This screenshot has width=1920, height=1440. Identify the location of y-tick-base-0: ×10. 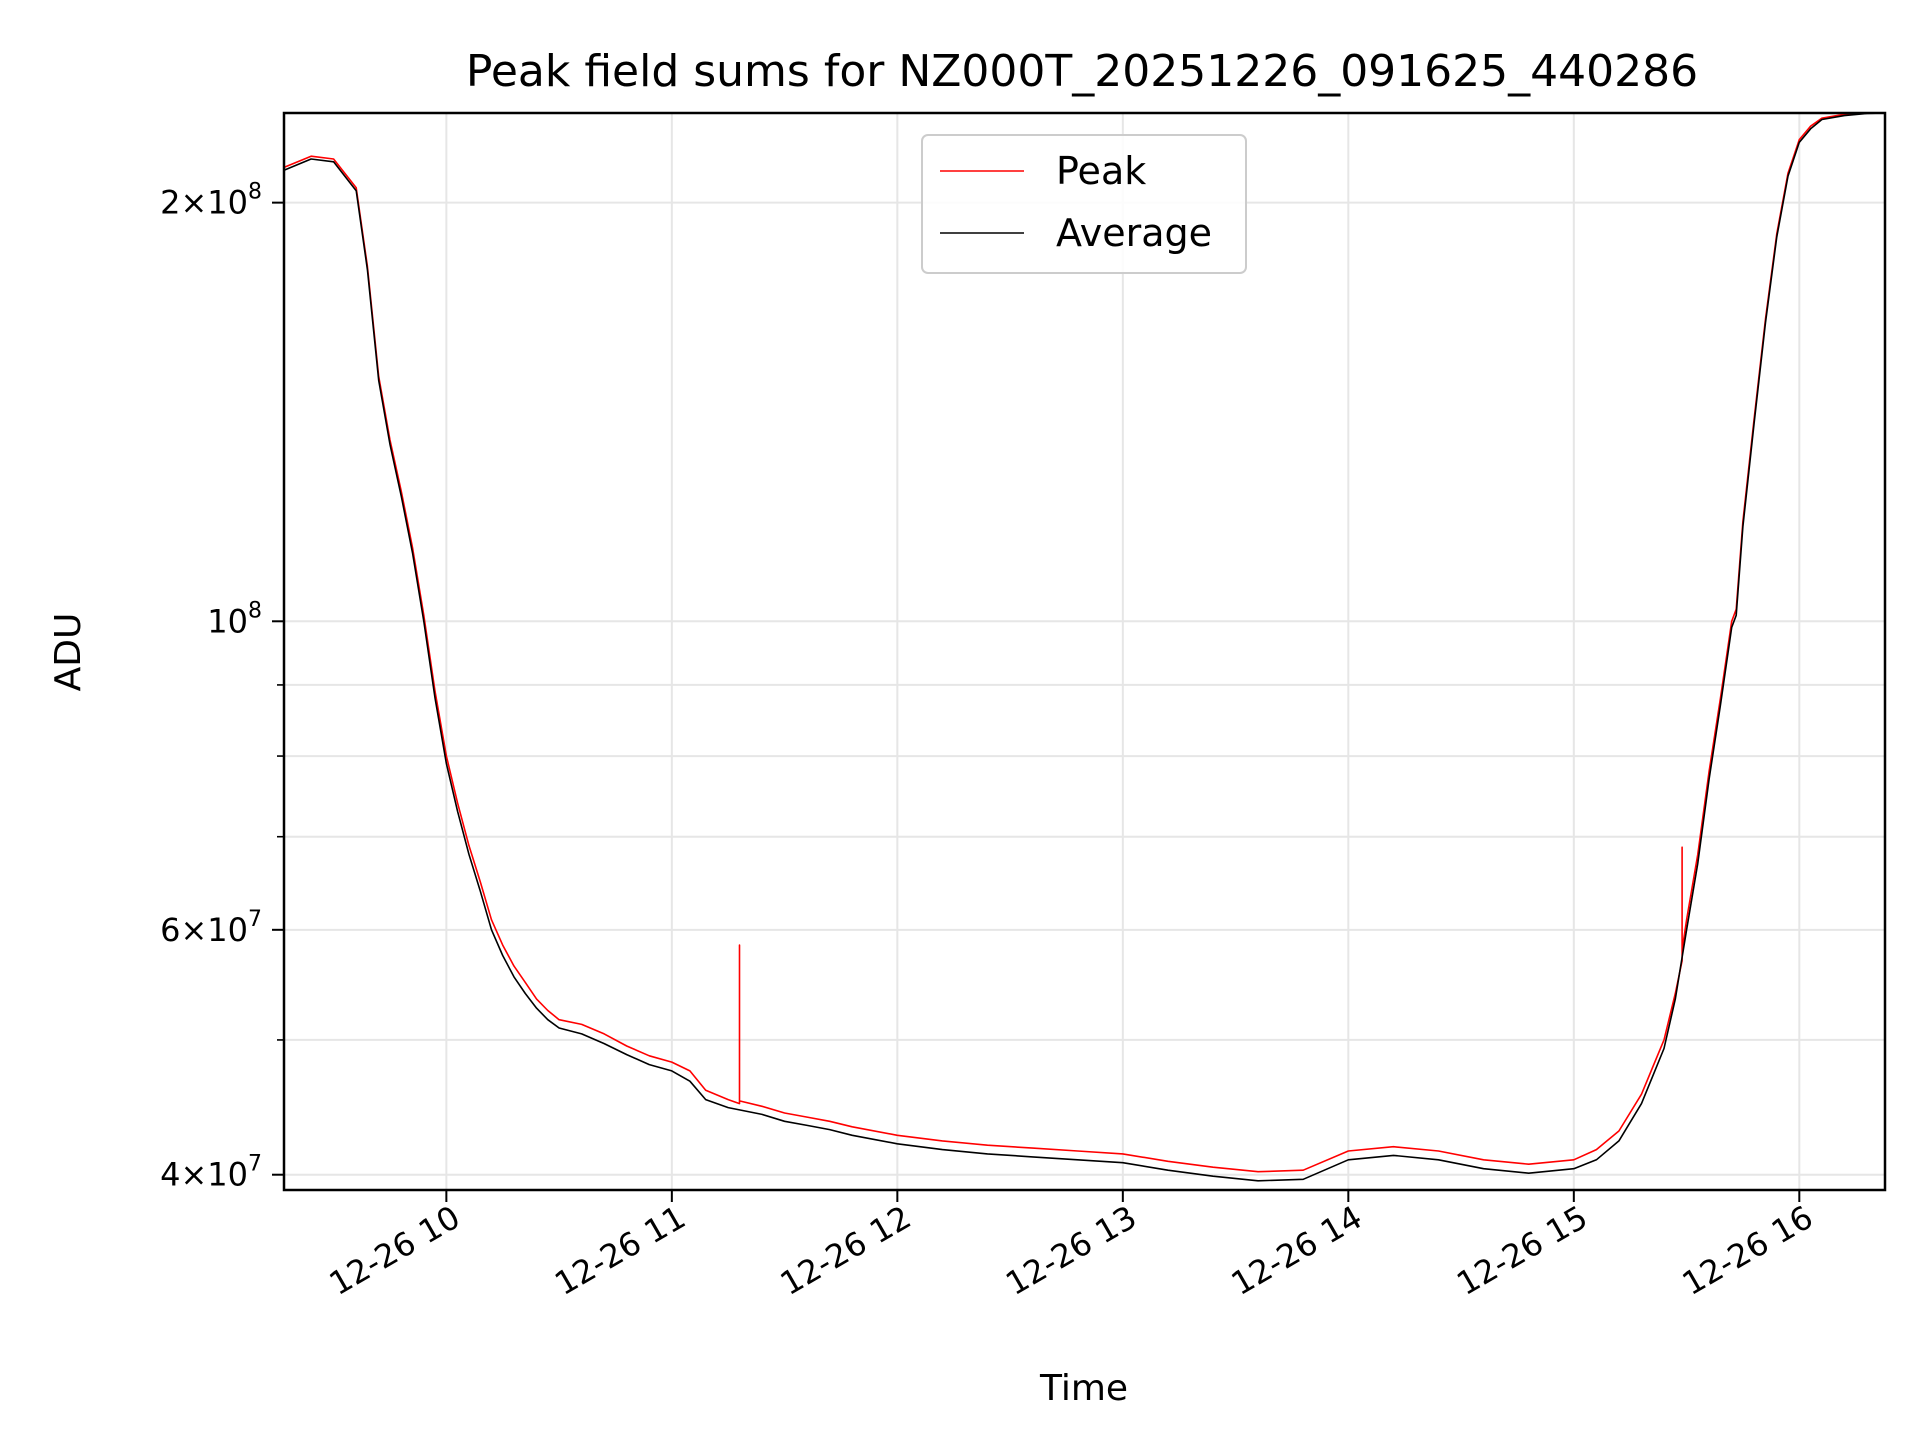
(214, 1175).